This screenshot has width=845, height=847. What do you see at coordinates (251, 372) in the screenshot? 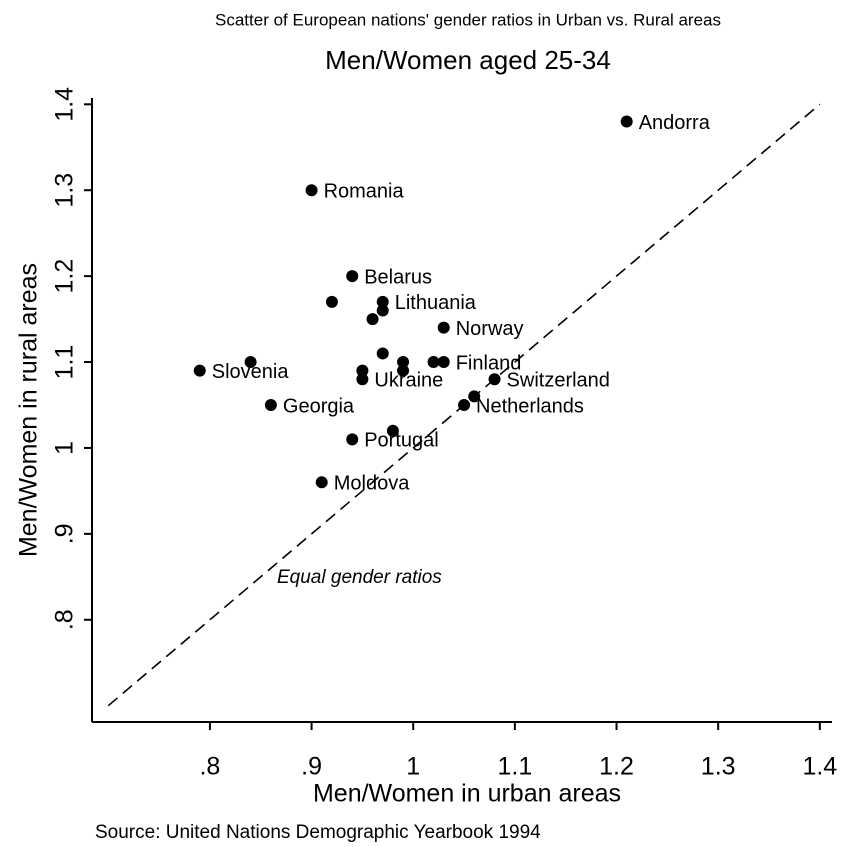
I see `point-label: Slovenia` at bounding box center [251, 372].